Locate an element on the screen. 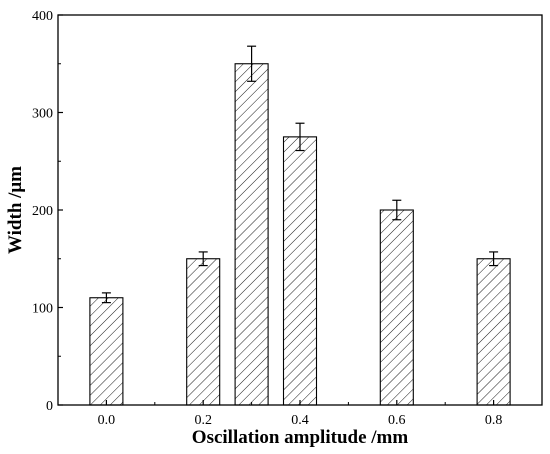  x-tick-label: 0.6 is located at coordinates (397, 420).